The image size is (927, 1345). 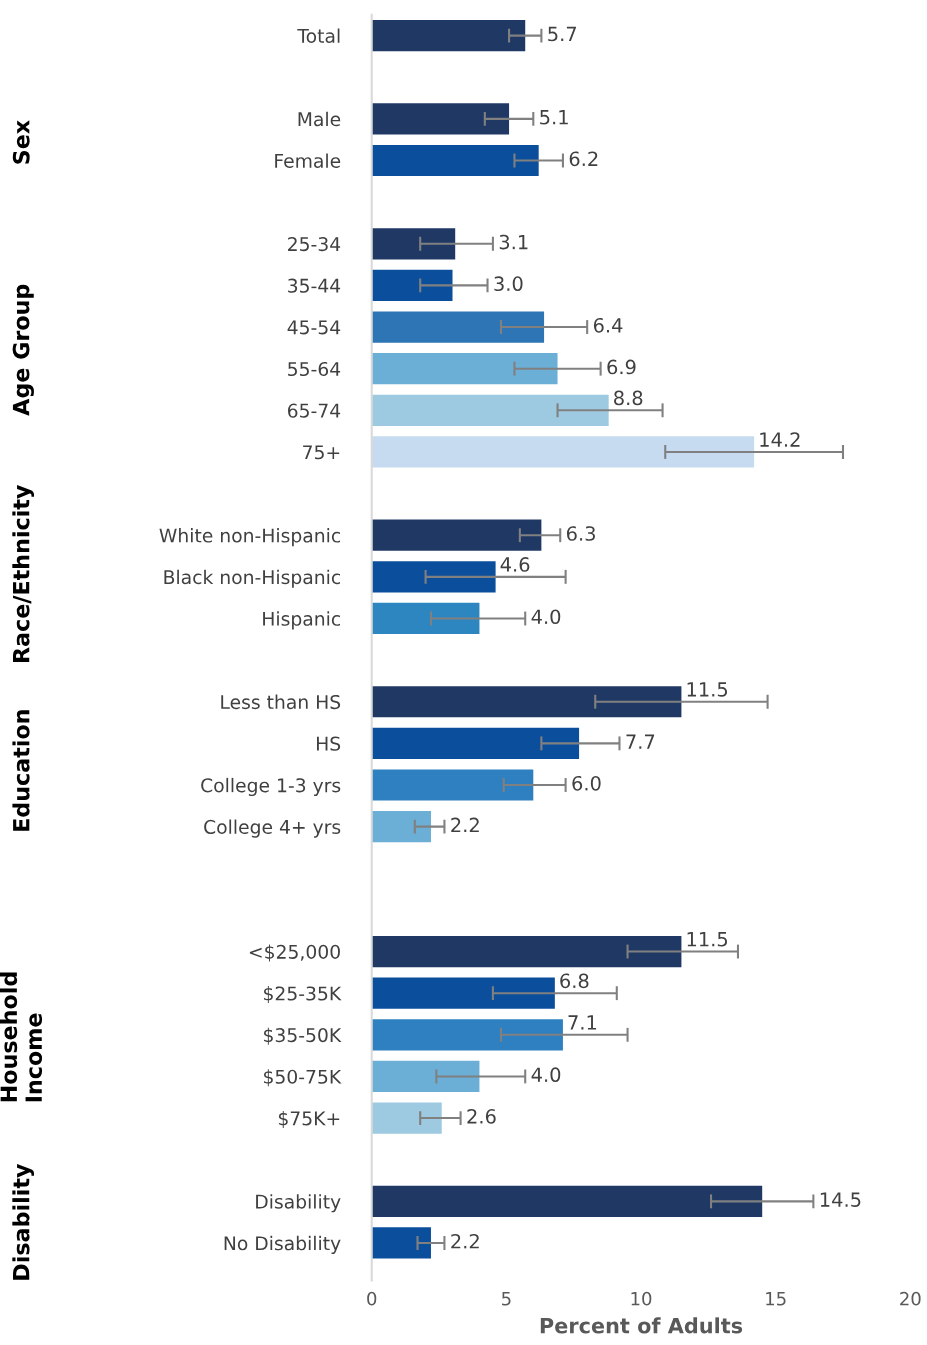 I want to click on data-label: 3.0, so click(x=508, y=284).